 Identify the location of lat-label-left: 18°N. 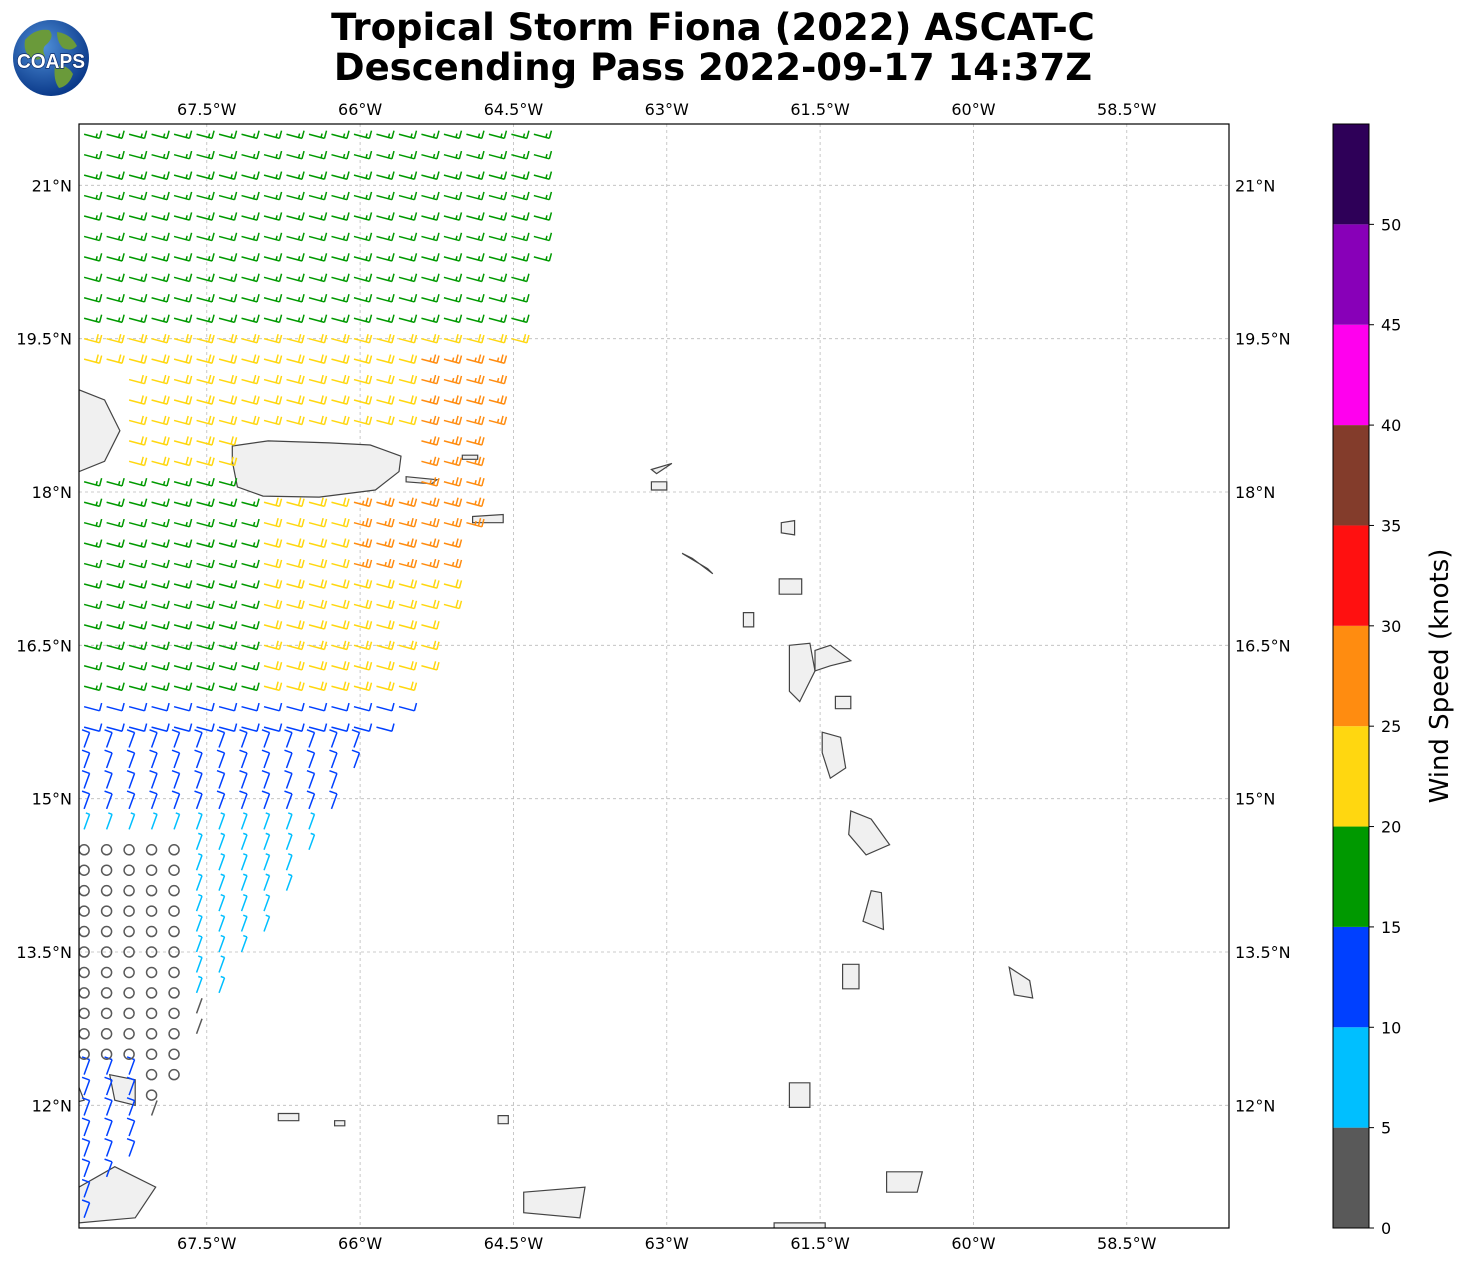
(52, 492).